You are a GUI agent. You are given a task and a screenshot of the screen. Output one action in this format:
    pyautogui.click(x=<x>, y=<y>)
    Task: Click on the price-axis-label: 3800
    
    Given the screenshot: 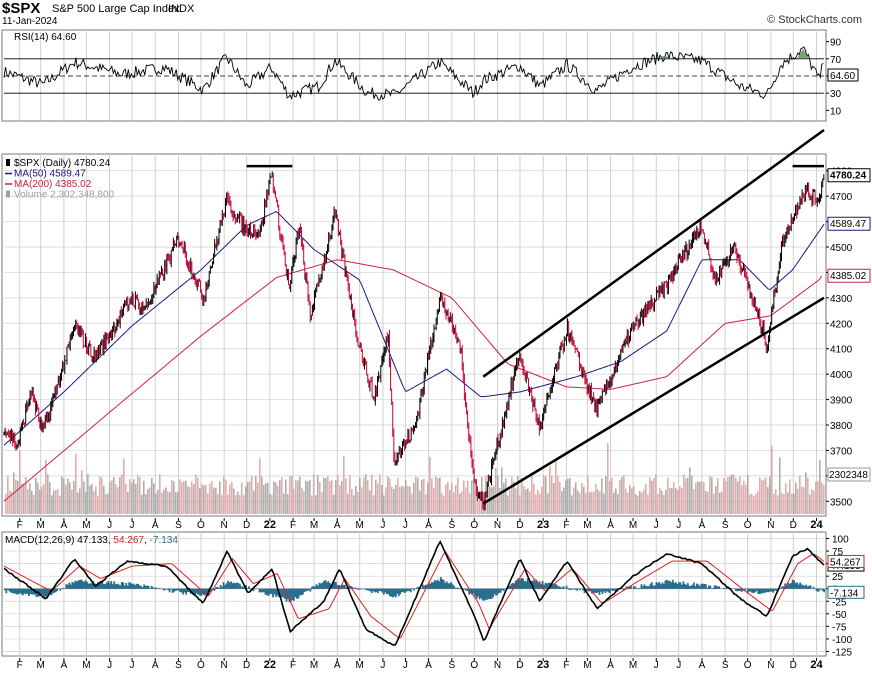 What is the action you would take?
    pyautogui.click(x=841, y=426)
    